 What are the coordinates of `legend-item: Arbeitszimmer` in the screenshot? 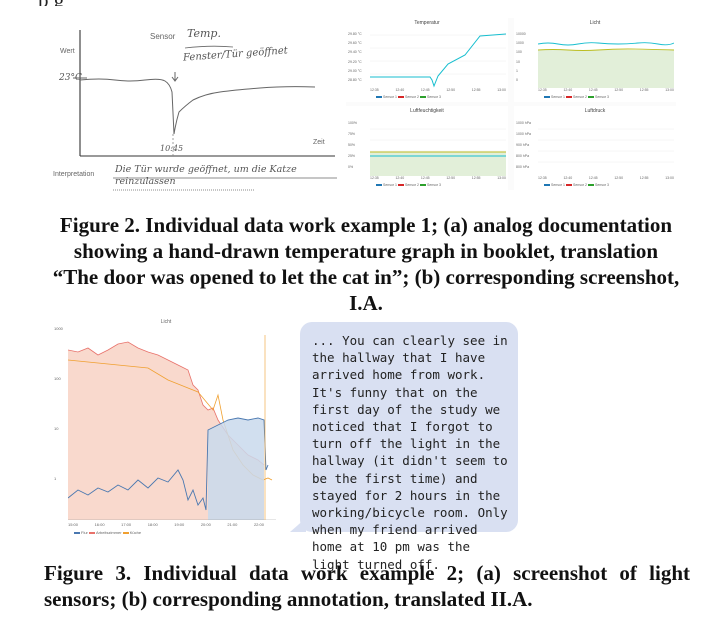 It's located at (109, 532).